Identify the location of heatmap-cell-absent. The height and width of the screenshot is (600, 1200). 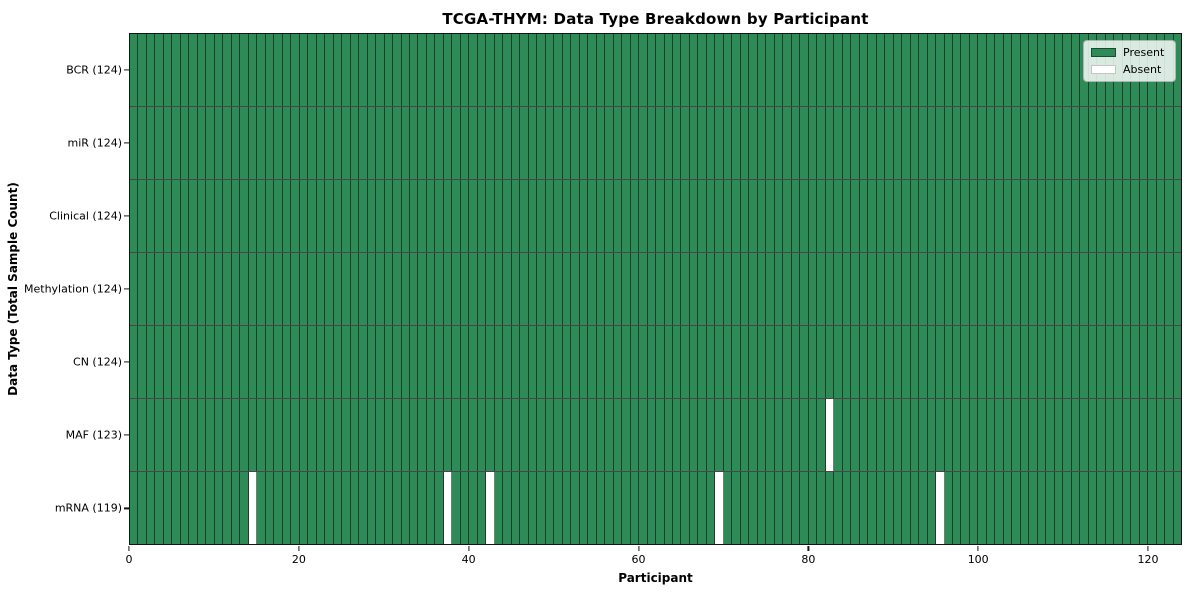
(719, 508).